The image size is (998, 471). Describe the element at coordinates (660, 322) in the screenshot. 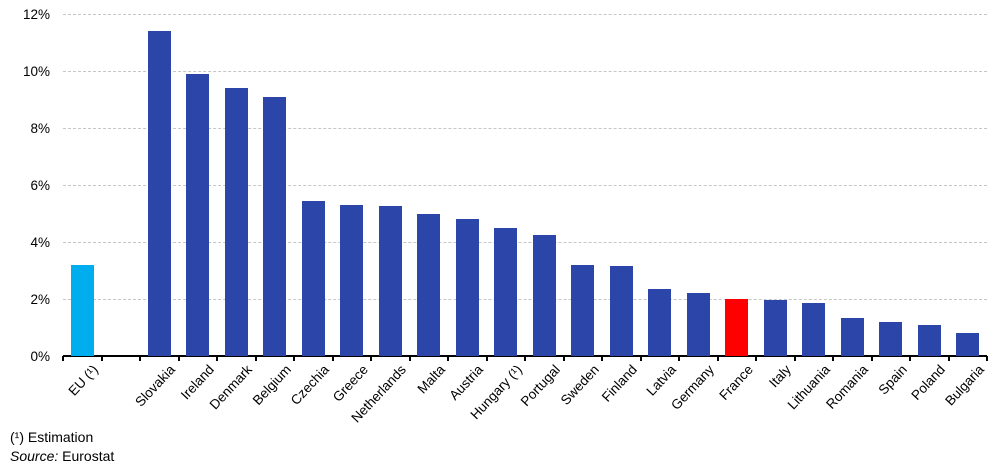

I see `bar-latvia` at that location.